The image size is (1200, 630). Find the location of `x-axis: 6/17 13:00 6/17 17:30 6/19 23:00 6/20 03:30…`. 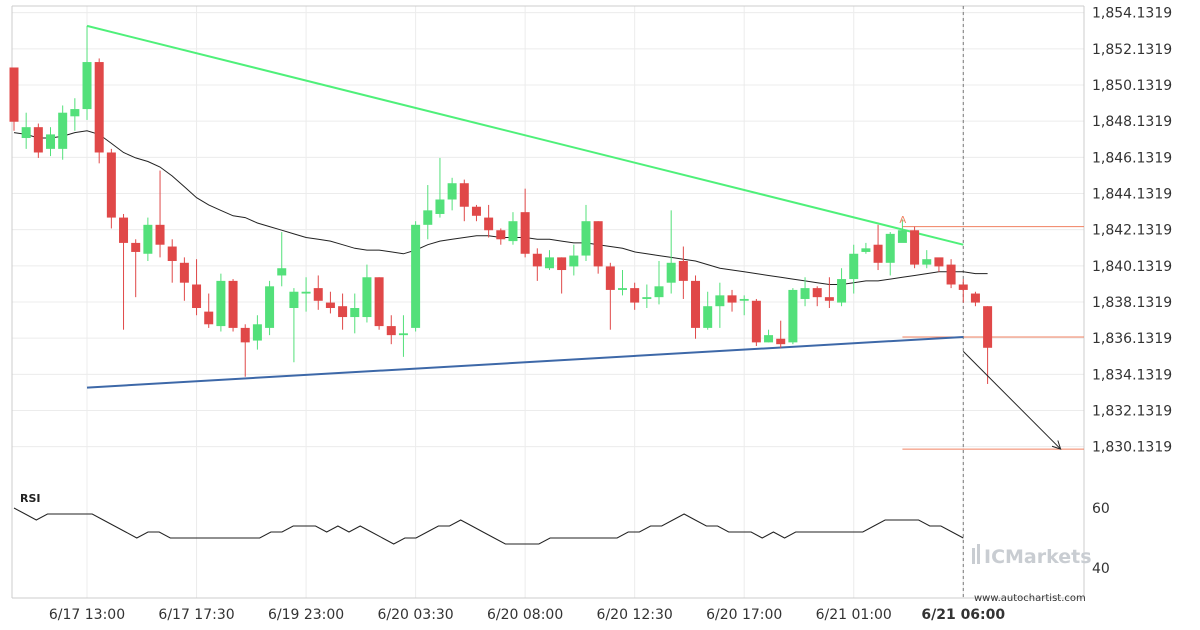

x-axis: 6/17 13:00 6/17 17:30 6/19 23:00 6/20 03:30… is located at coordinates (527, 615).